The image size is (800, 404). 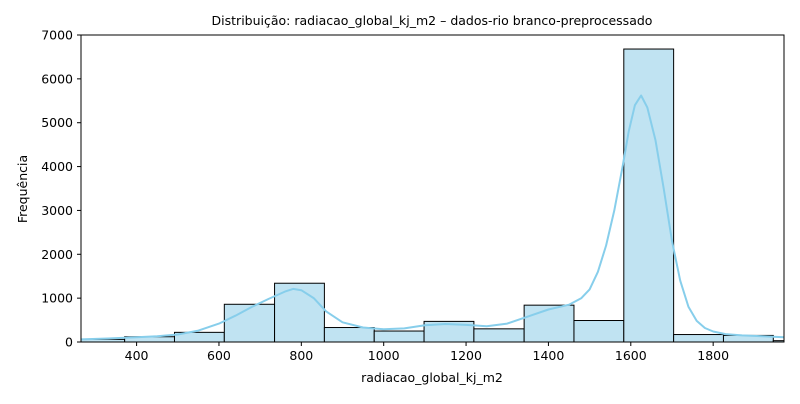 What do you see at coordinates (219, 355) in the screenshot?
I see `x-tick-label: 600` at bounding box center [219, 355].